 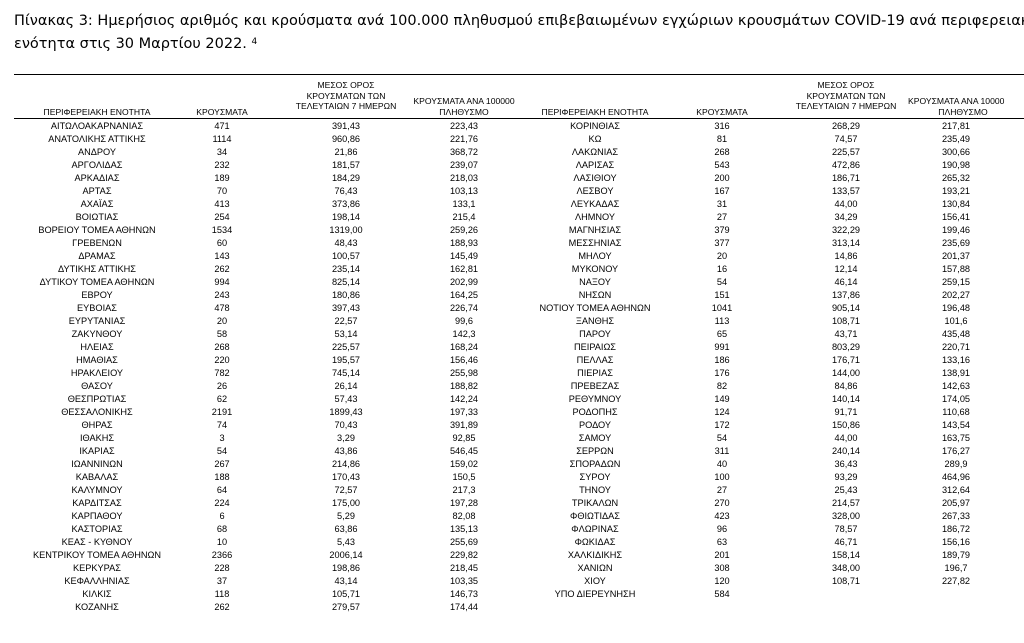 What do you see at coordinates (222, 464) in the screenshot?
I see `cases-cell: 267` at bounding box center [222, 464].